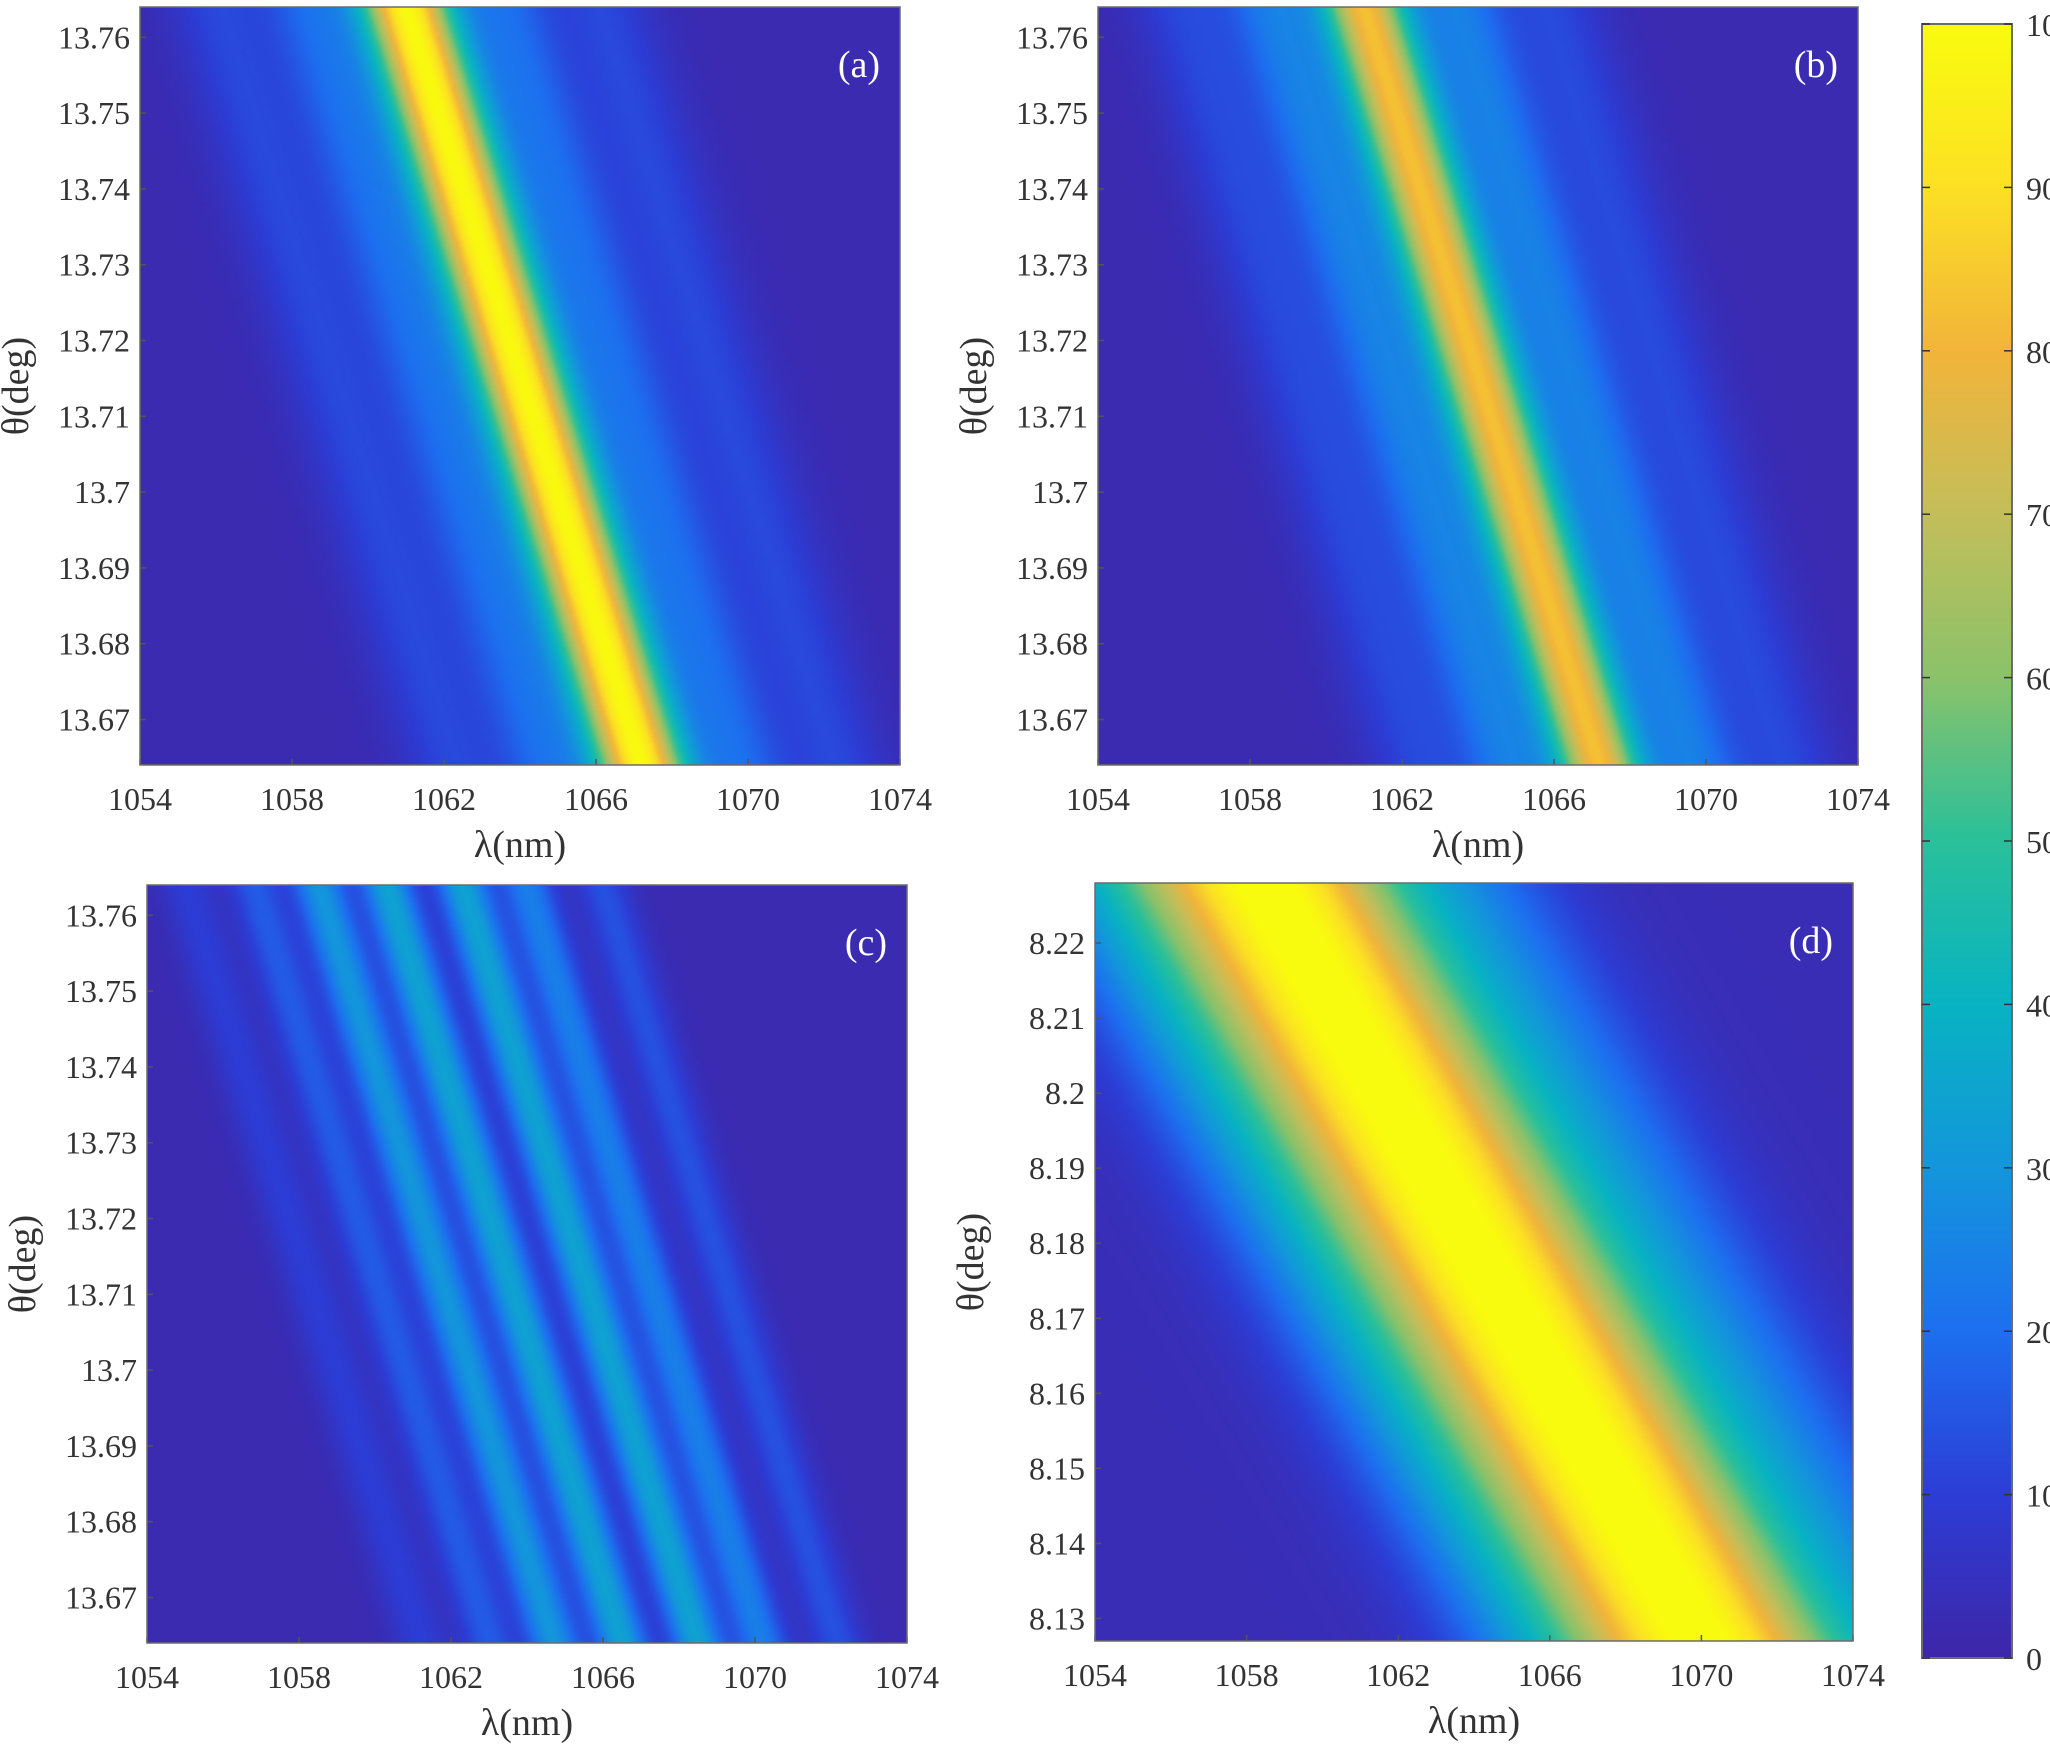 This screenshot has height=1748, width=2050. I want to click on panel-label: (d), so click(1811, 941).